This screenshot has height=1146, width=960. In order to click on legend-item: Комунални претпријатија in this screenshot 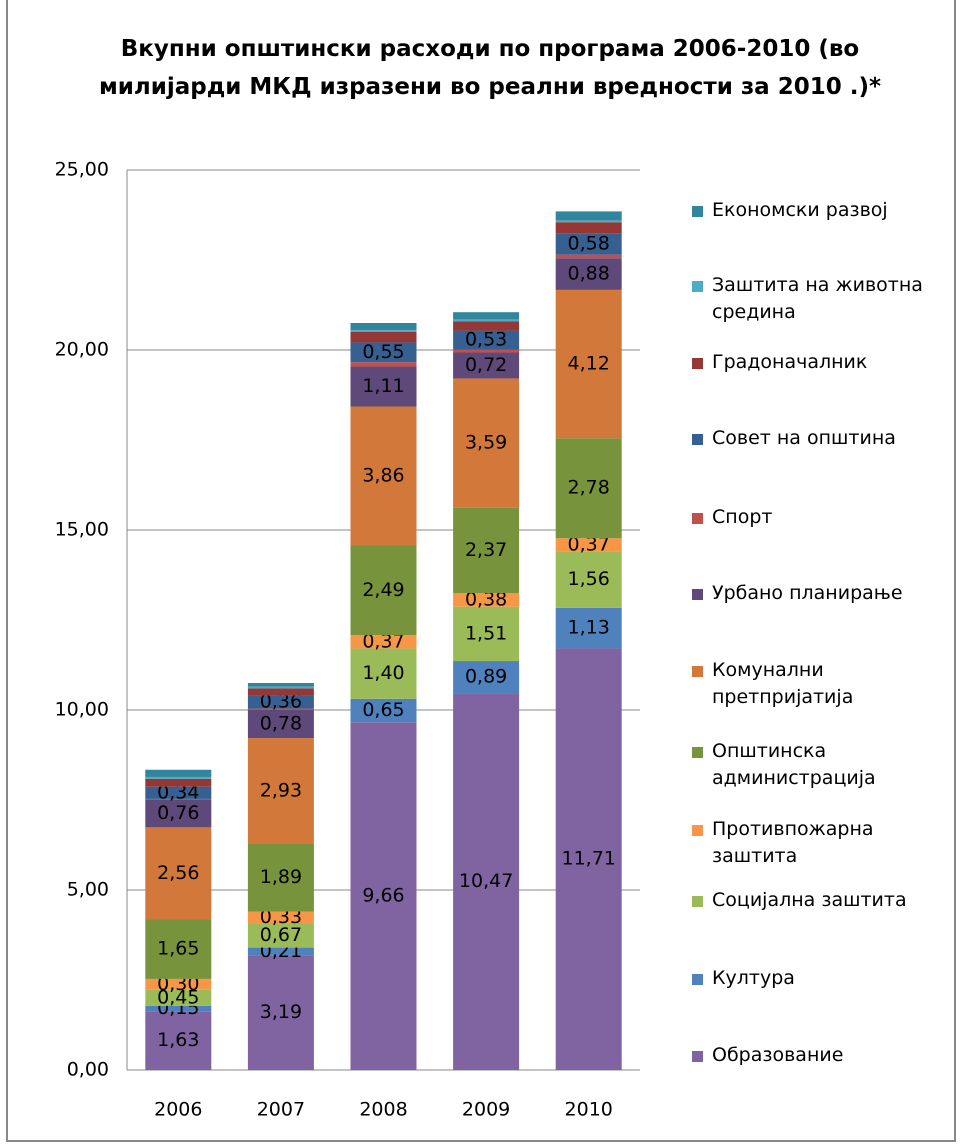, I will do `click(819, 684)`.